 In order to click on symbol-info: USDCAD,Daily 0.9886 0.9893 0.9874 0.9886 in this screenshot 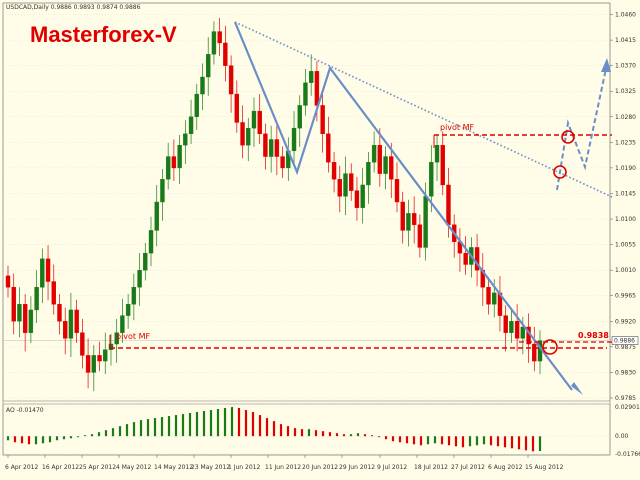, I will do `click(73, 7)`.